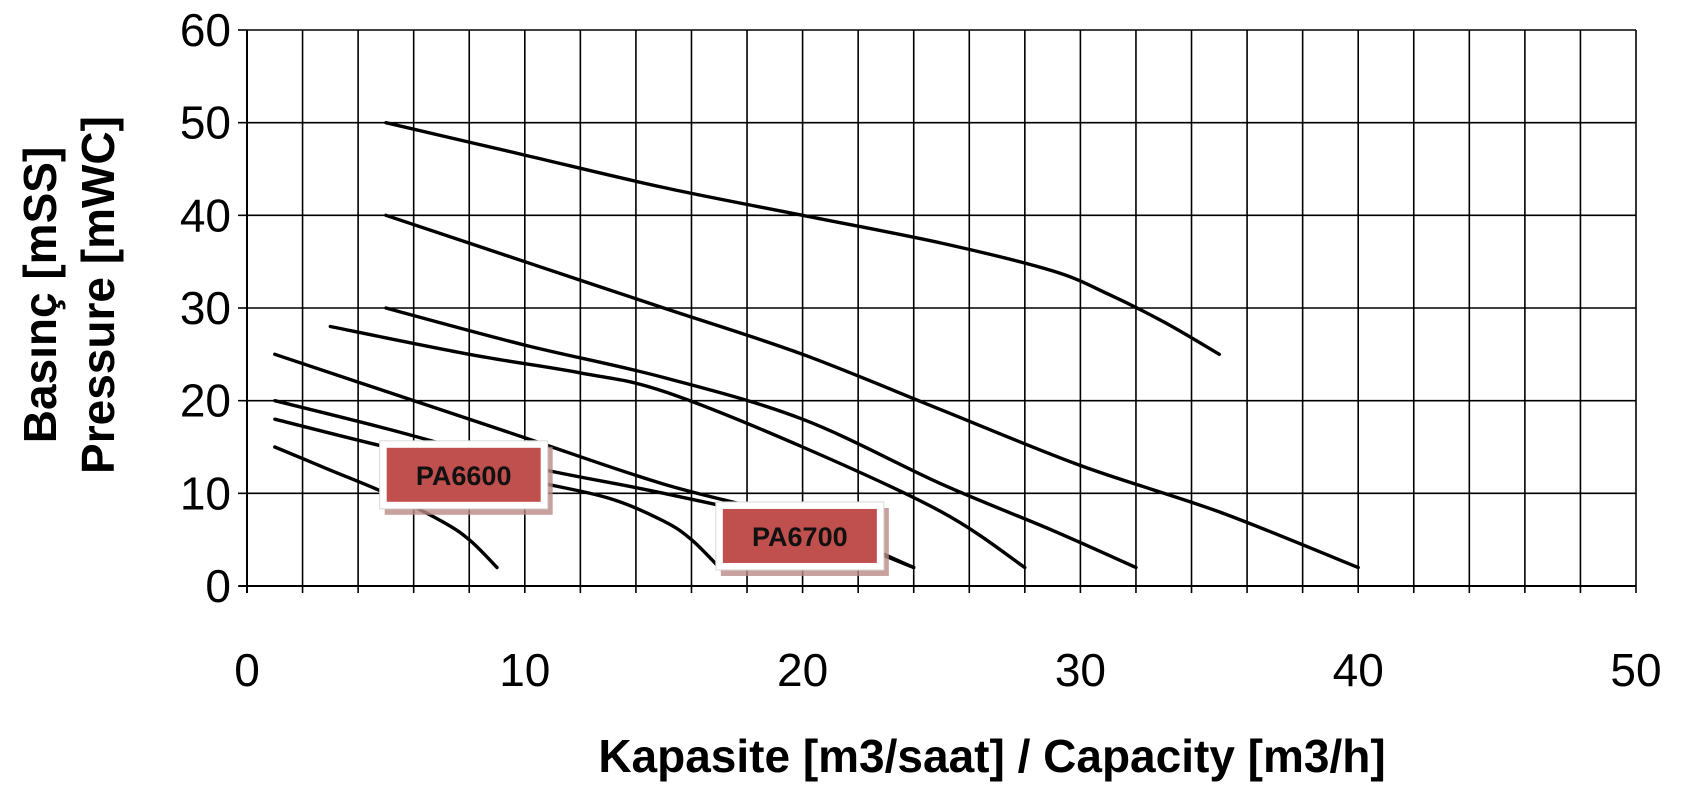 Image resolution: width=1681 pixels, height=786 pixels. I want to click on y-tick-label: 40, so click(205, 215).